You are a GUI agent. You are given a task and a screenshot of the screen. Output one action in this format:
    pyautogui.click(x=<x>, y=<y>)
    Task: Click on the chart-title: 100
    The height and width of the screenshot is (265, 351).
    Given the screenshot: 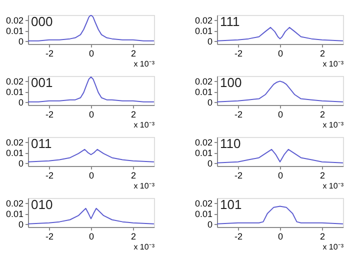 What is the action you would take?
    pyautogui.click(x=231, y=82)
    